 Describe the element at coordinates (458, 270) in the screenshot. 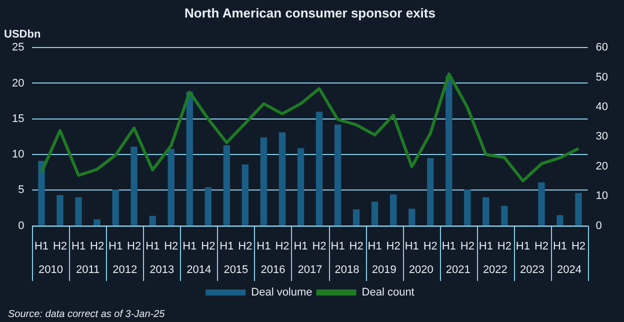

I see `text: 2021` at that location.